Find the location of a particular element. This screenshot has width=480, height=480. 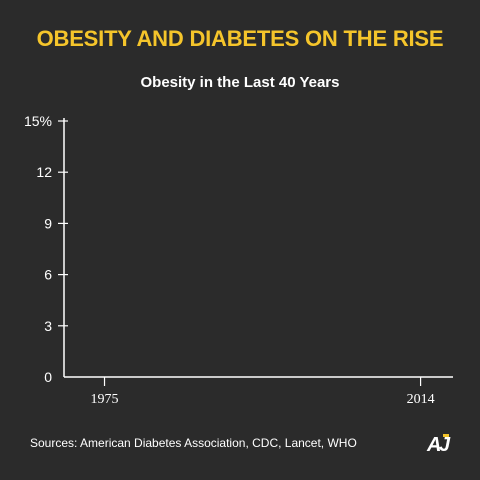

y-tick-label: 0 is located at coordinates (48, 377).